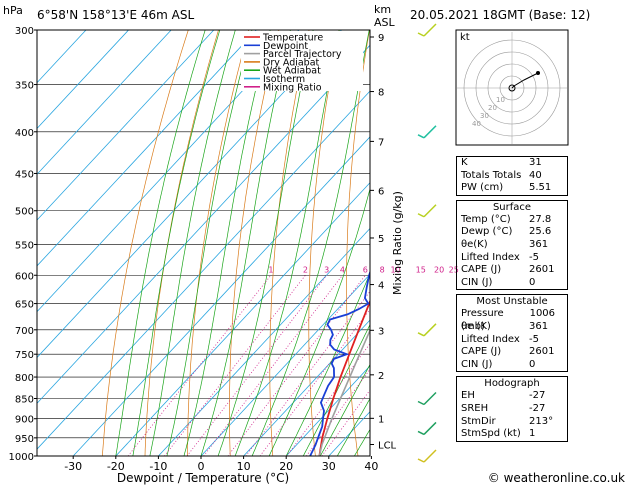  Describe the element at coordinates (291, 62) in the screenshot. I see `legend-label: Dry Adiabat` at that location.